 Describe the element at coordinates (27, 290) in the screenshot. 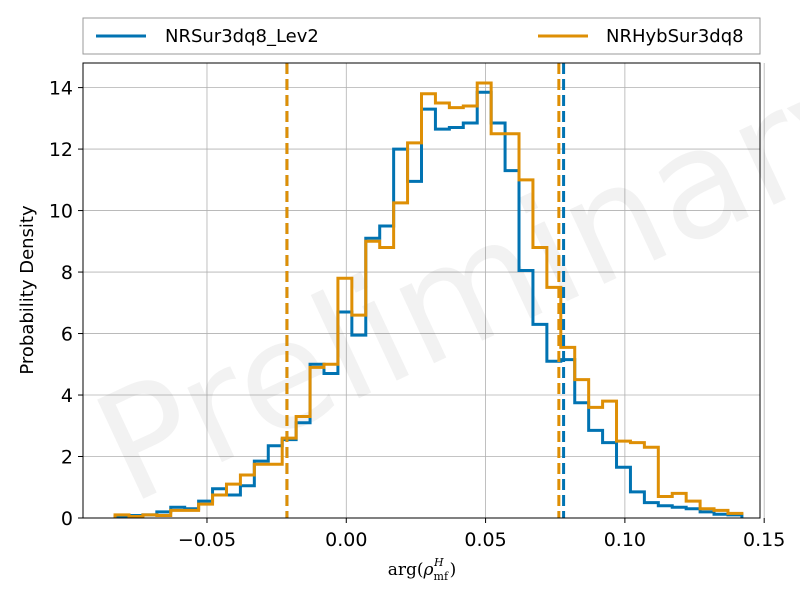

I see `y-axis-label: Probability Density` at that location.